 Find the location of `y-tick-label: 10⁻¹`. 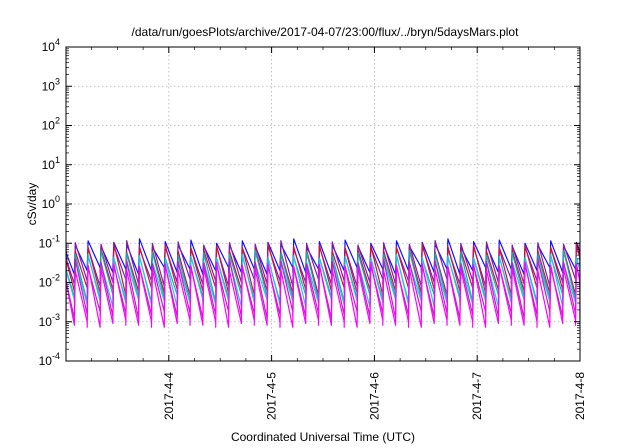

y-tick-label: 10⁻¹ is located at coordinates (49, 241).